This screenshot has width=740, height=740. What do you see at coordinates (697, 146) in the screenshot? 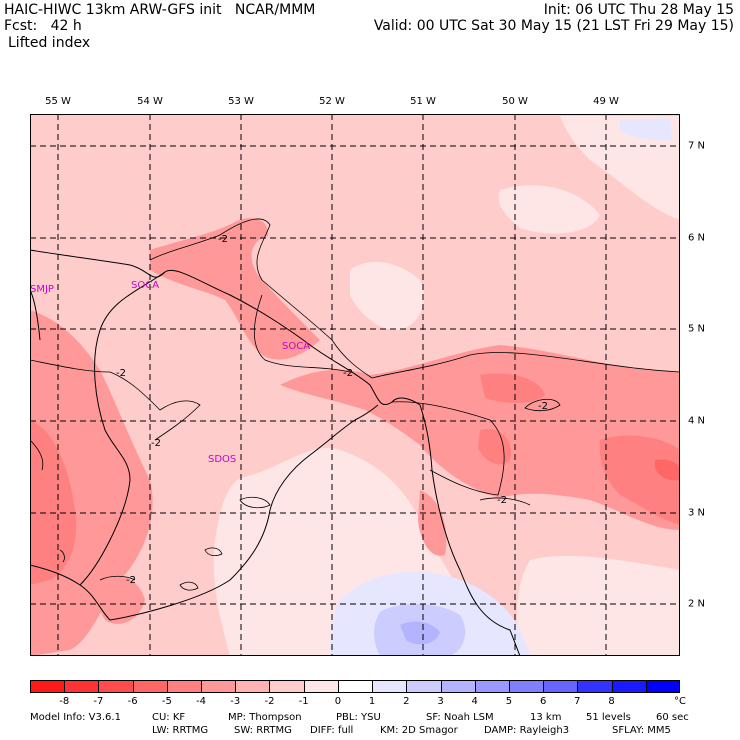
I see `lat-label: 7 N` at bounding box center [697, 146].